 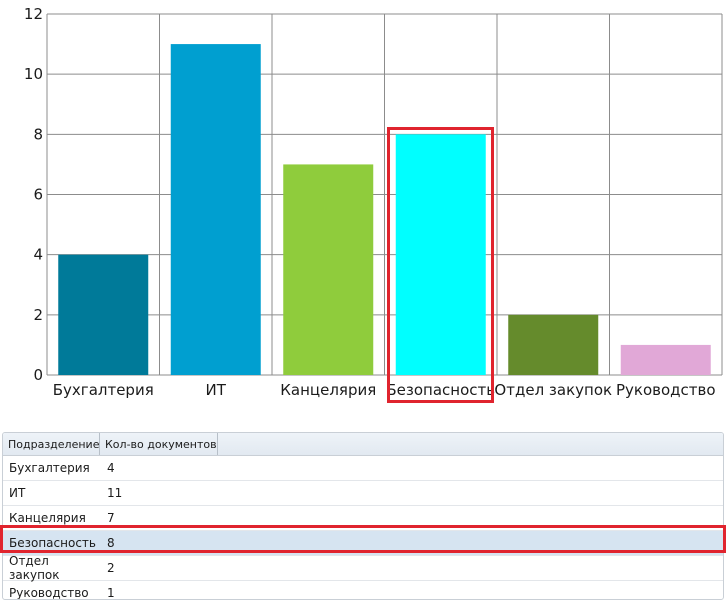 I want to click on x-tick-label: Отдел закупок, so click(x=553, y=390).